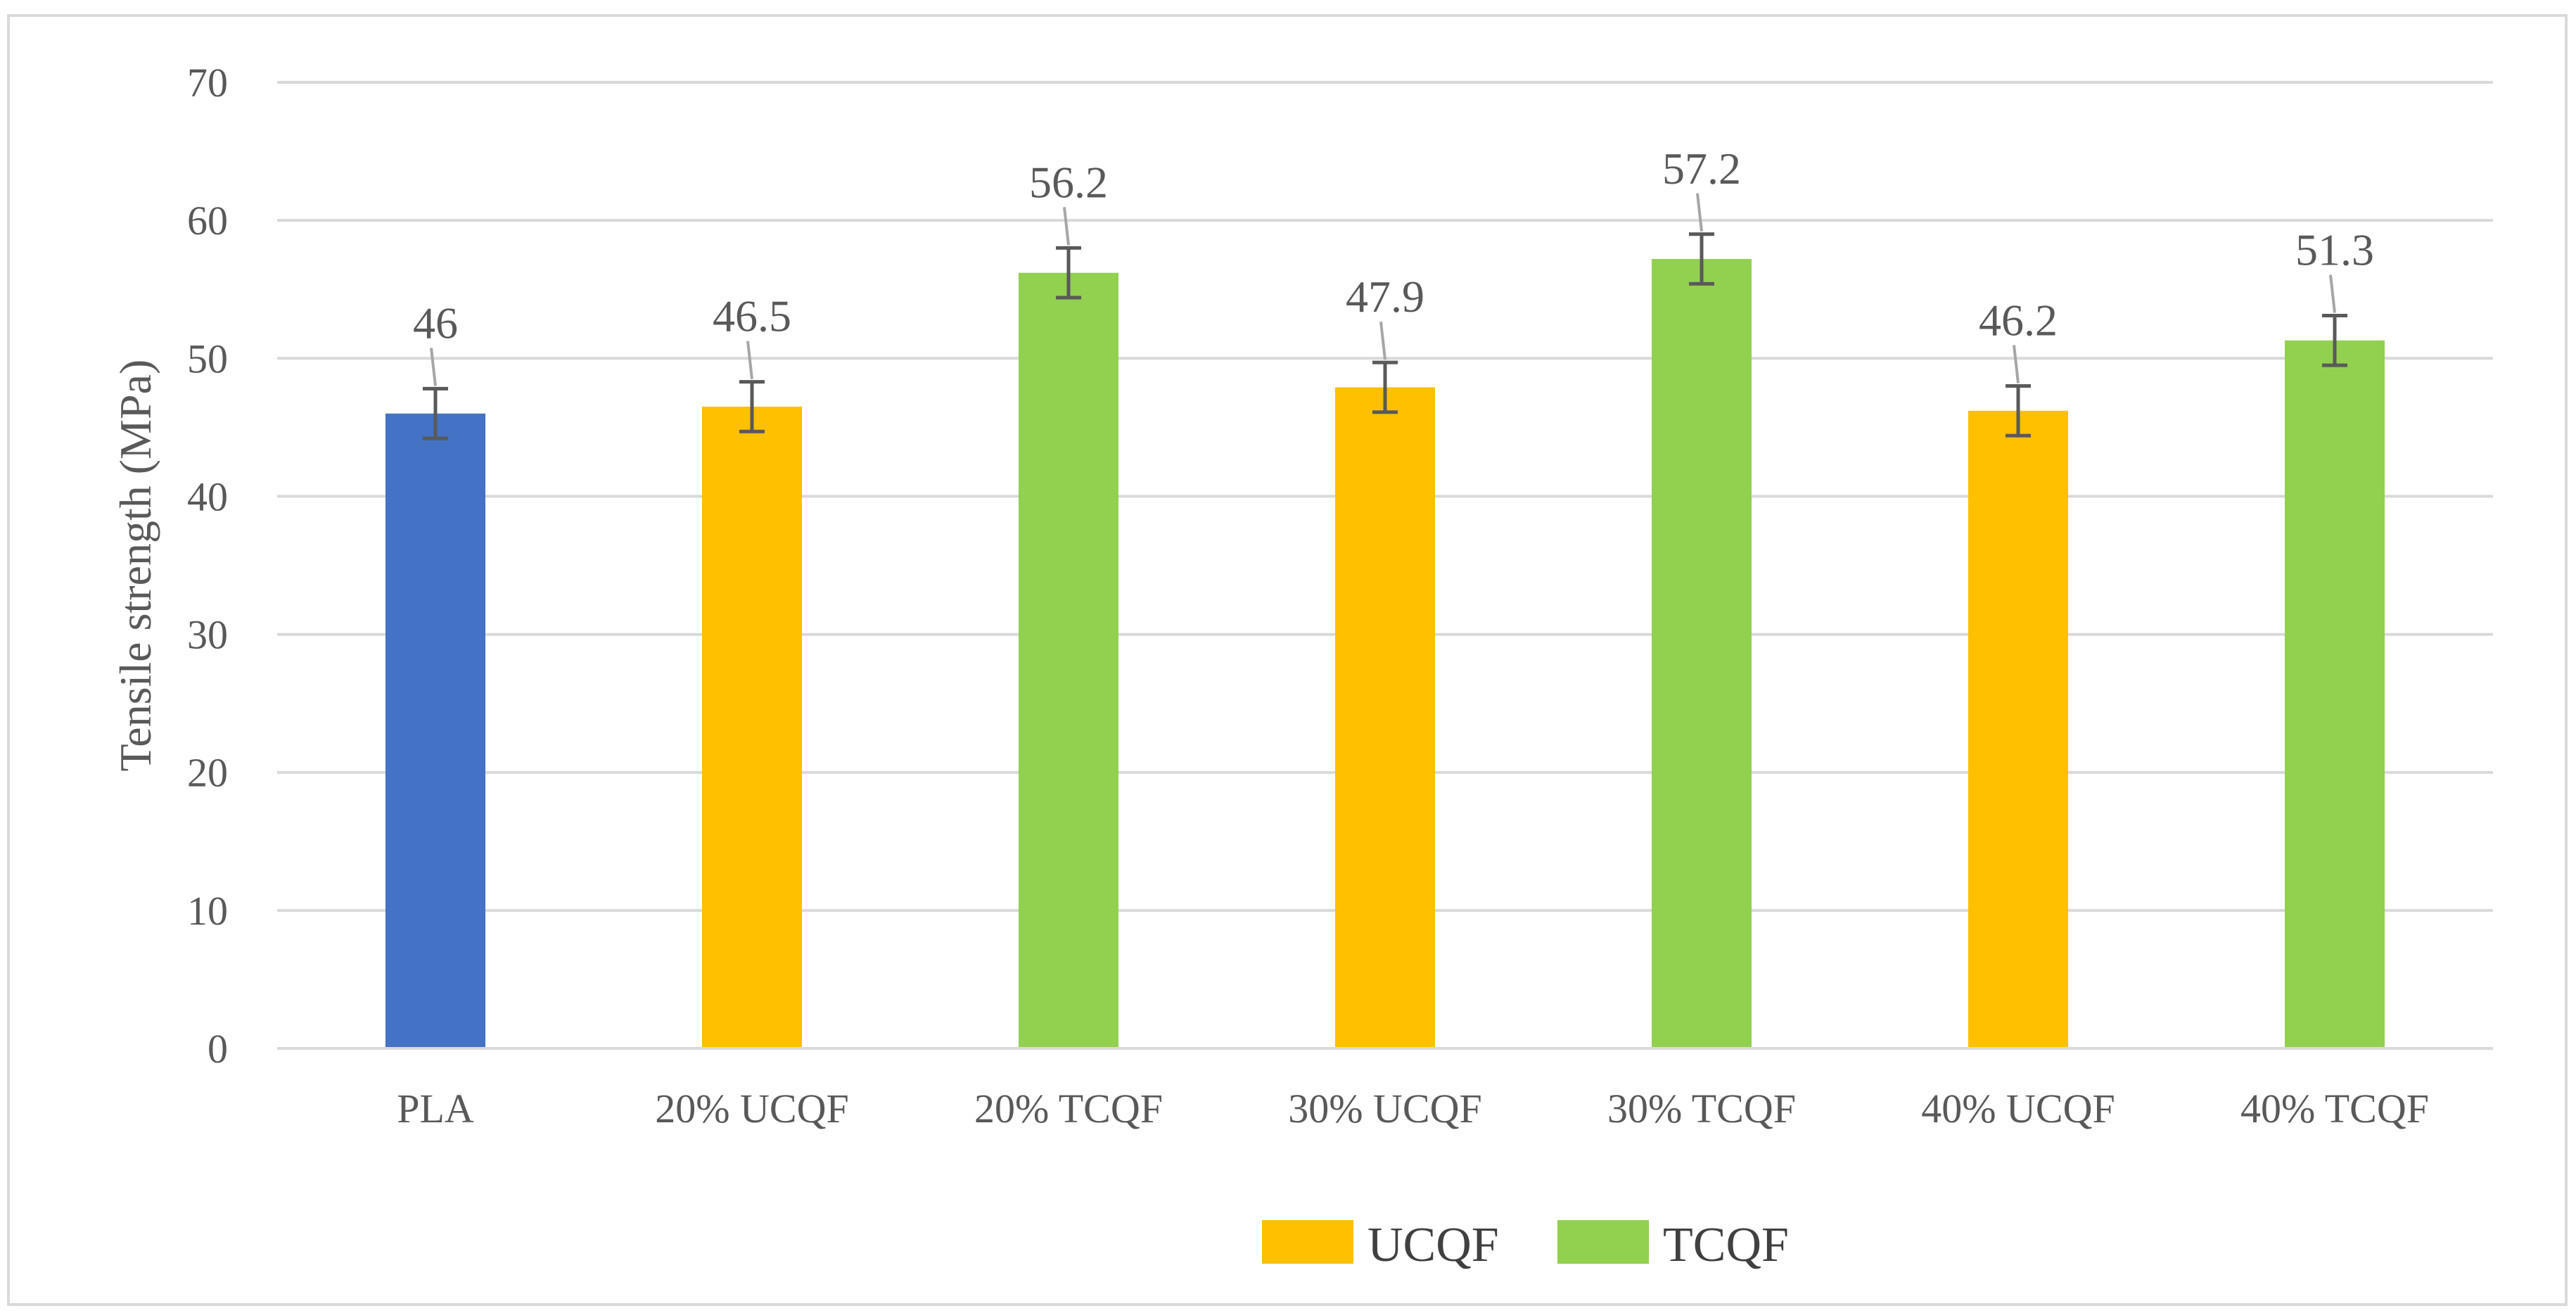 Image resolution: width=2576 pixels, height=1313 pixels. I want to click on legend-item-ucqf: UCQF, so click(1380, 1245).